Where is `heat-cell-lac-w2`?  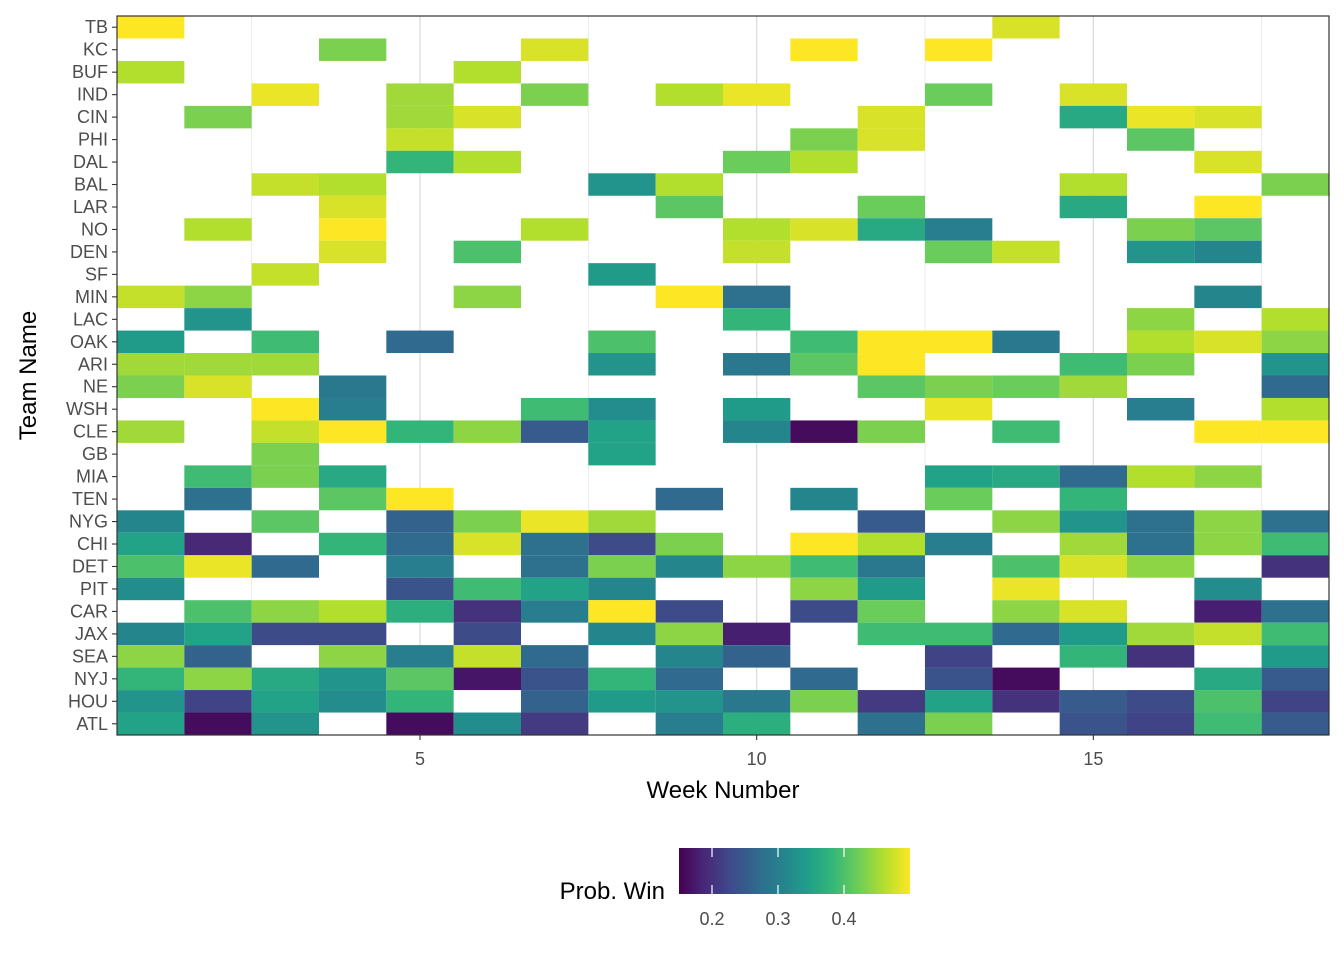 heat-cell-lac-w2 is located at coordinates (218, 319).